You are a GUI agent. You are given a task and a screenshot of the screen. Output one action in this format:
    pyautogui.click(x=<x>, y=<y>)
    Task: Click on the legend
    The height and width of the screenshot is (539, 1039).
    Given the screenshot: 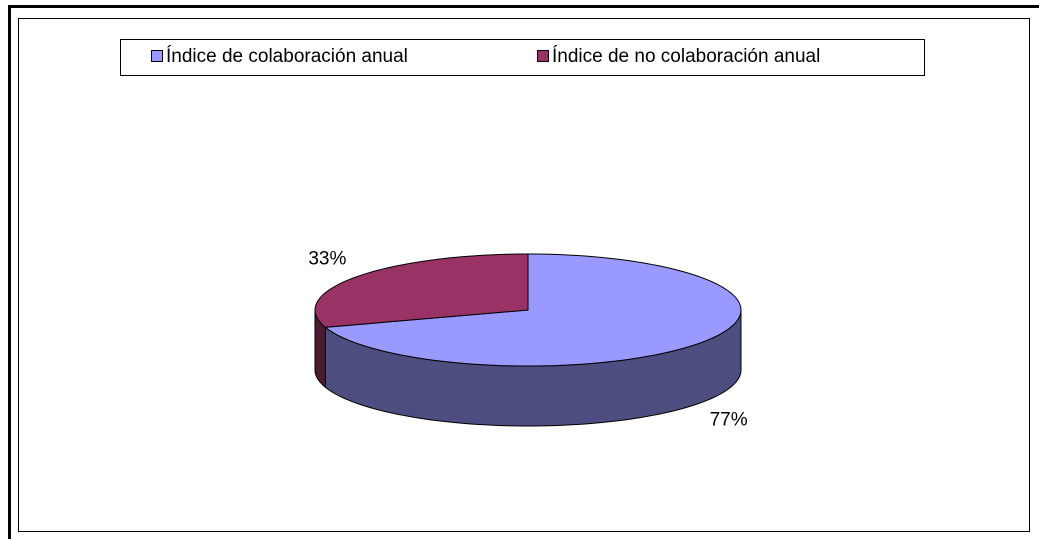 What is the action you would take?
    pyautogui.click(x=522, y=57)
    